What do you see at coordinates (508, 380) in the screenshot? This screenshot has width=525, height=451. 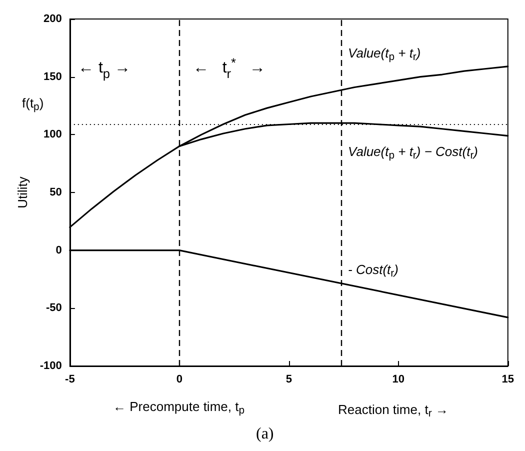 I see `x-tick-label: 15` at bounding box center [508, 380].